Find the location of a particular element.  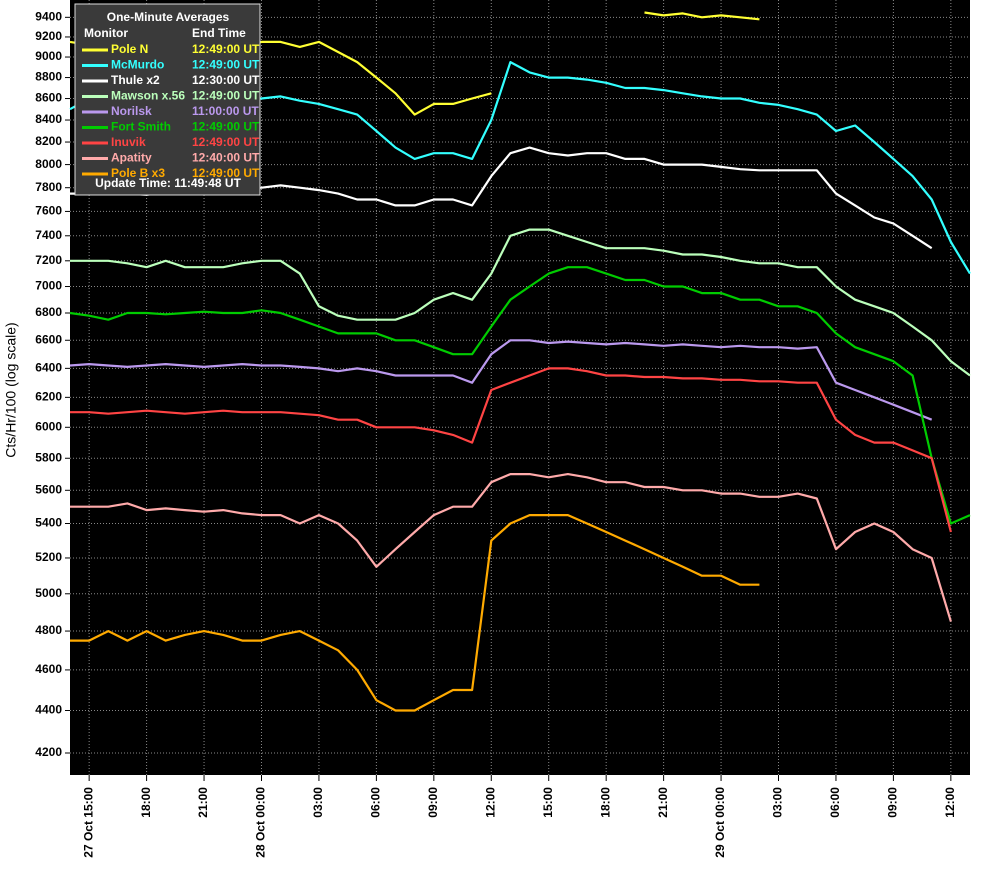

y-tick-label: 5200 is located at coordinates (48, 557).